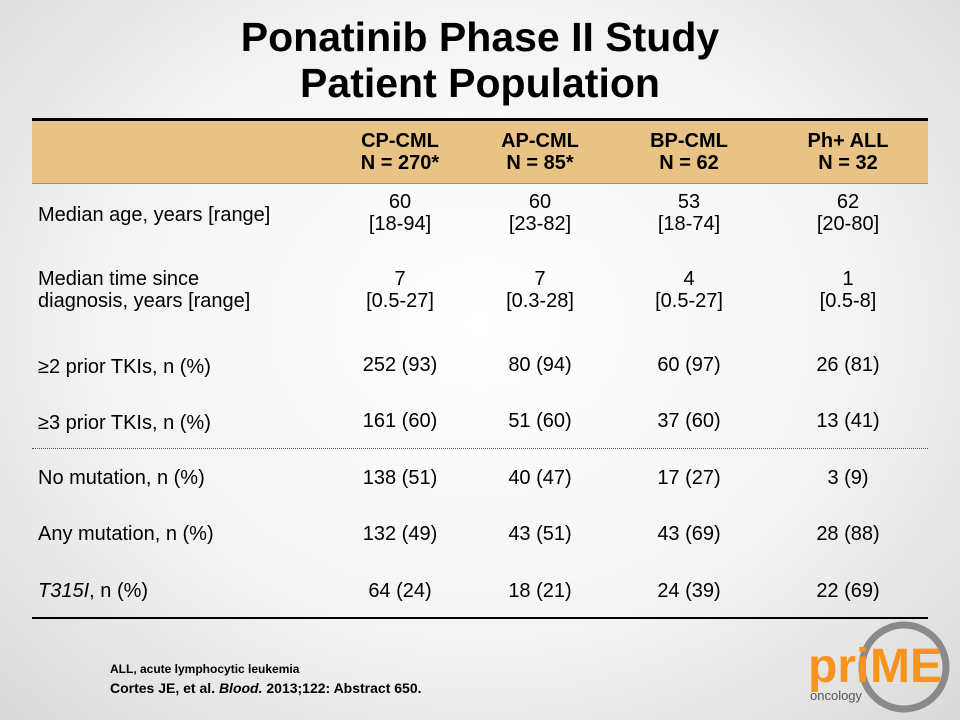 The height and width of the screenshot is (720, 960). Describe the element at coordinates (119, 591) in the screenshot. I see `row-label-rest: , n (%)` at that location.